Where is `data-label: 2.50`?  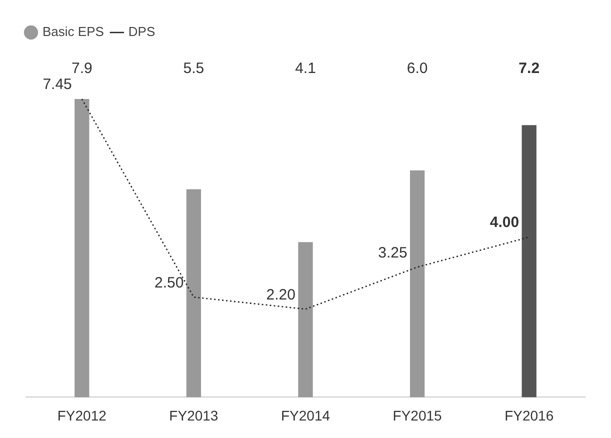
data-label: 2.50 is located at coordinates (169, 283).